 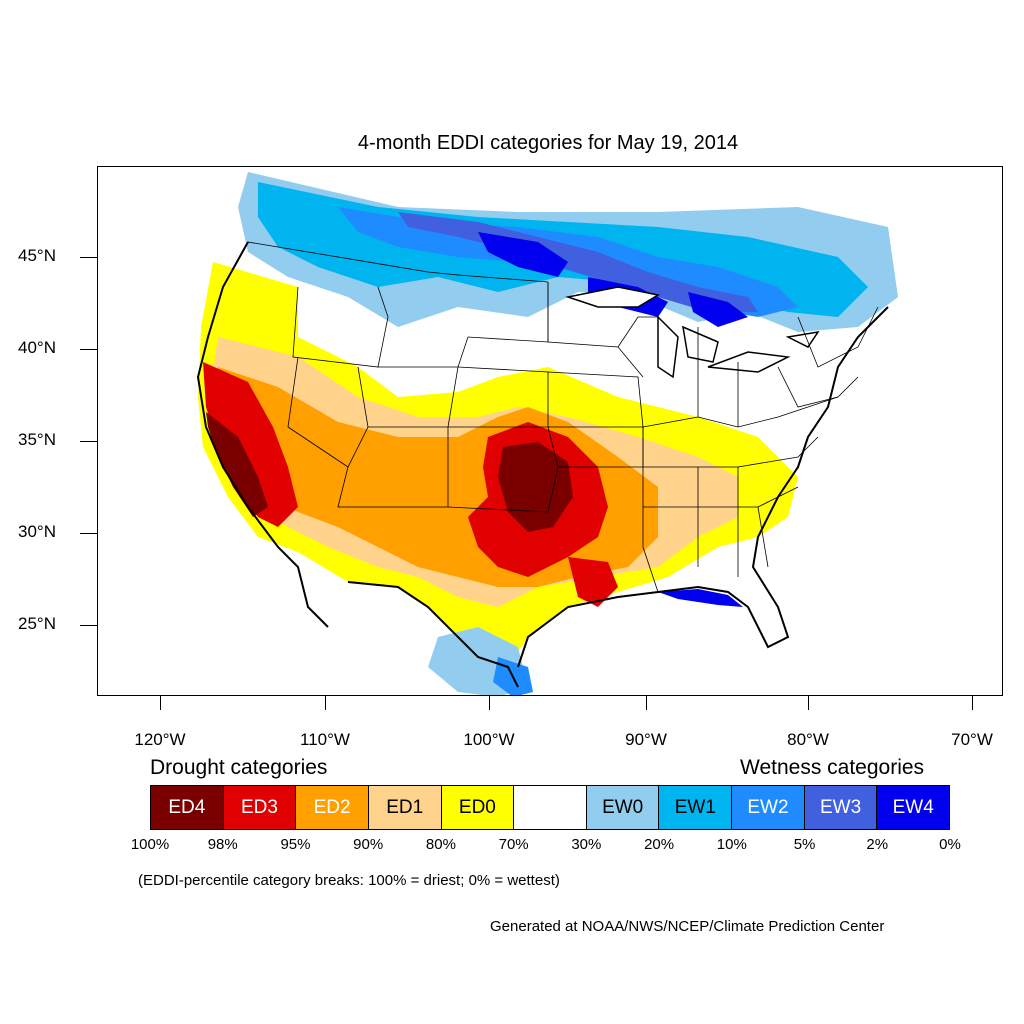 What do you see at coordinates (160, 739) in the screenshot?
I see `lon-label: 120°W` at bounding box center [160, 739].